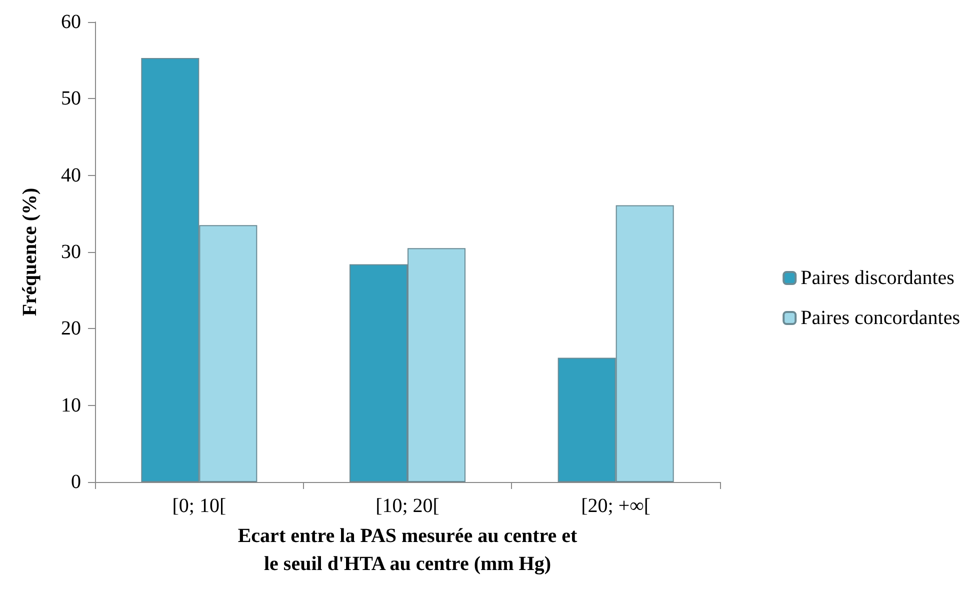 The height and width of the screenshot is (596, 970). What do you see at coordinates (71, 329) in the screenshot?
I see `y-tick-label: 20` at bounding box center [71, 329].